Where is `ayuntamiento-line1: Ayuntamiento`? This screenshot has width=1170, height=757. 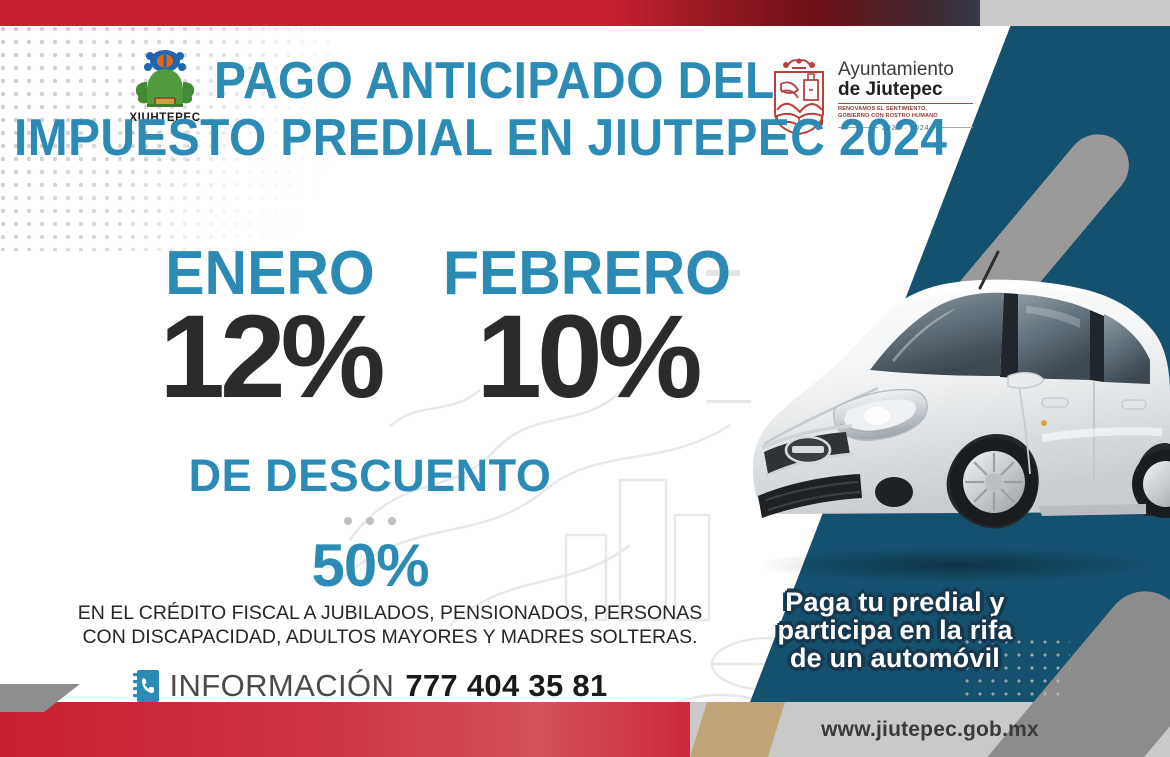
ayuntamiento-line1: Ayuntamiento is located at coordinates (896, 70).